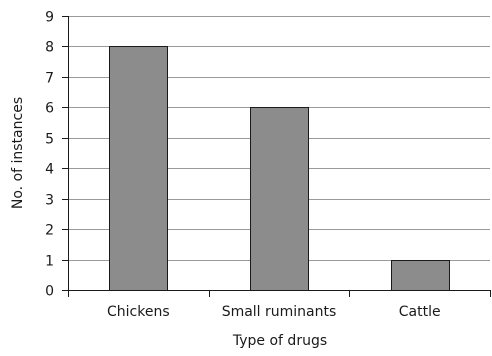  What do you see at coordinates (420, 275) in the screenshot?
I see `bar-cattle` at bounding box center [420, 275].